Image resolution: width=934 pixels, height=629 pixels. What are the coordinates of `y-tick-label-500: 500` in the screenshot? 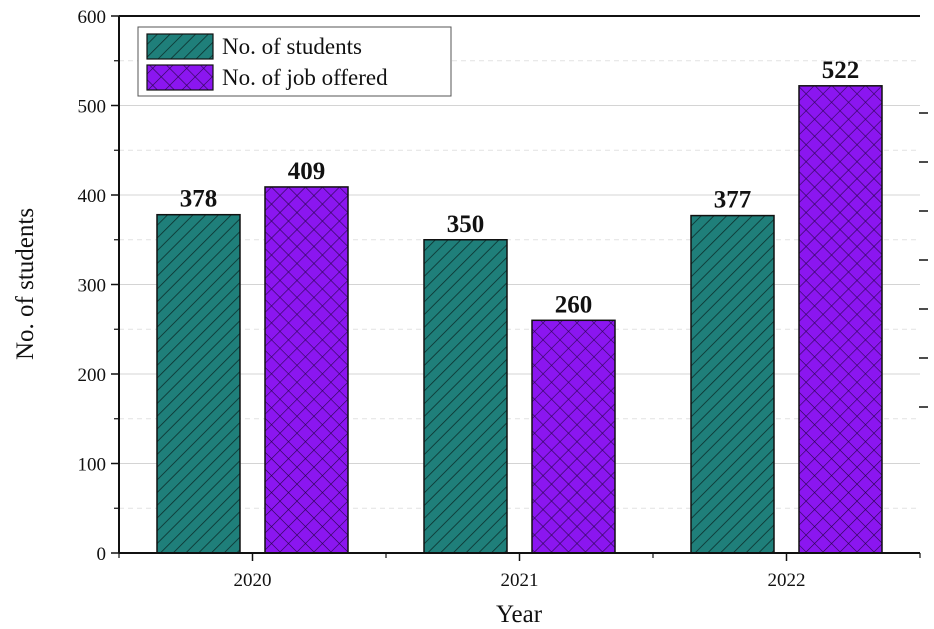 It's located at (92, 107).